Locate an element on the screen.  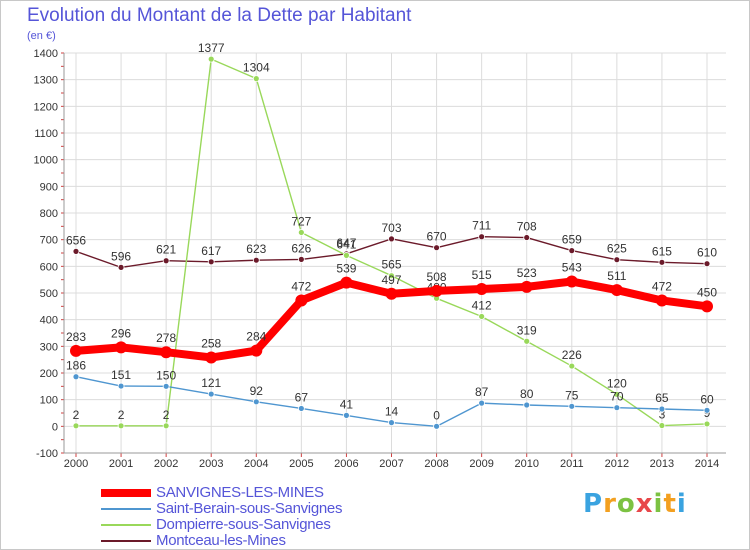
data-label-sanvignes-les-mines: 472 is located at coordinates (301, 286).